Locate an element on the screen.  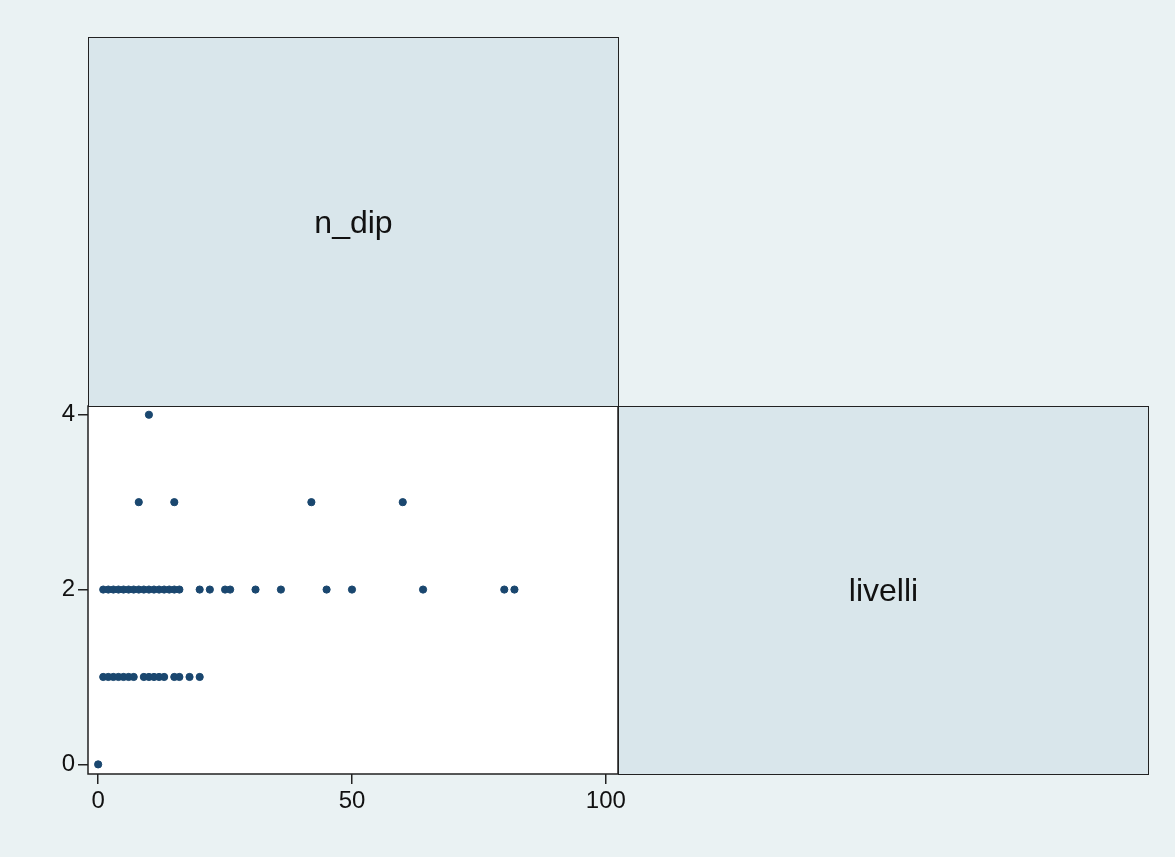
y-tick-label: 4 is located at coordinates (68, 413).